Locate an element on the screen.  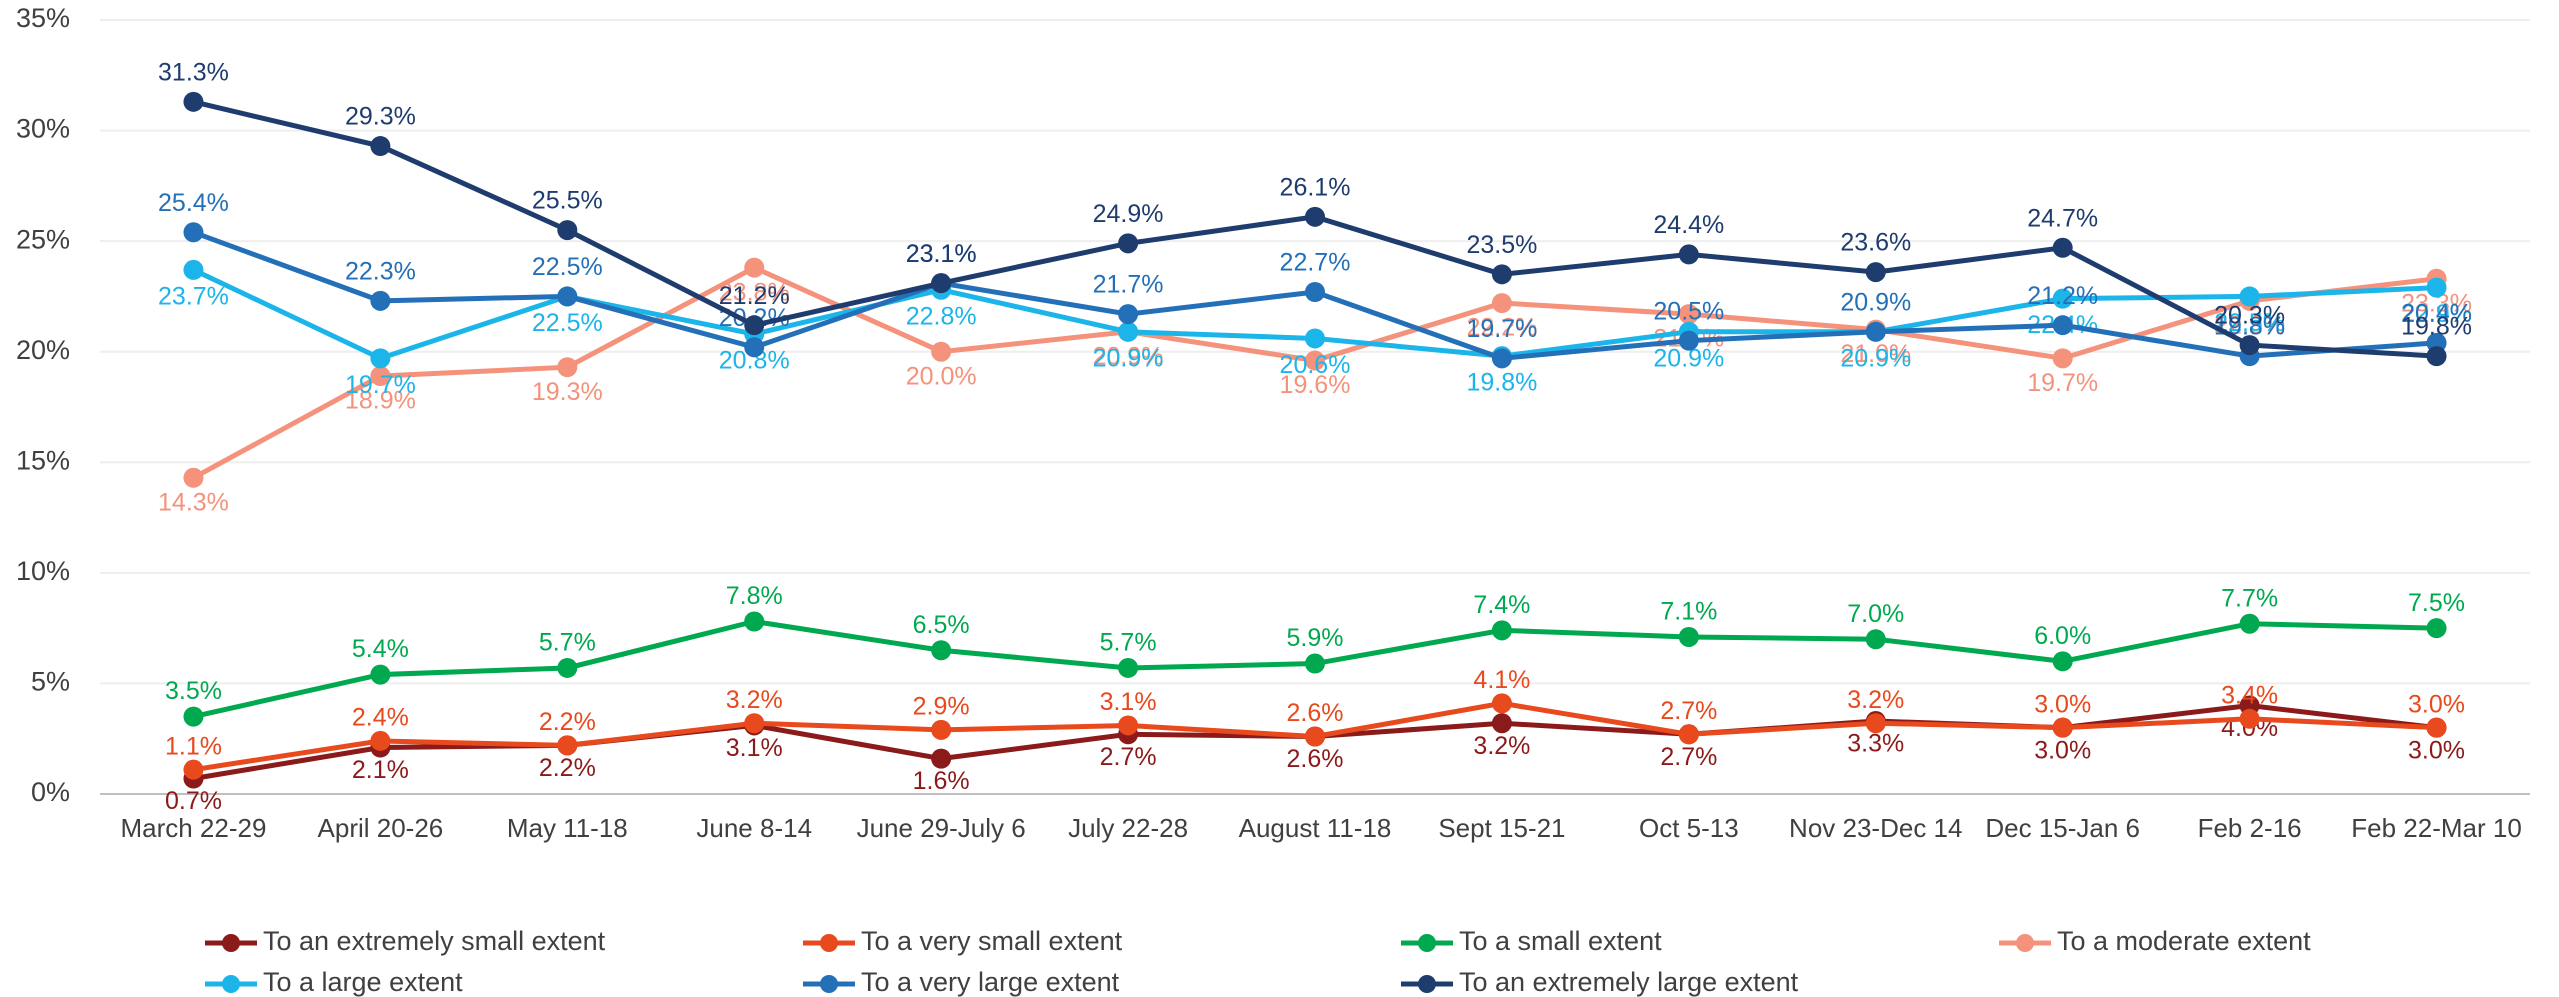
legend-label: To a moderate extent is located at coordinates (2184, 941).